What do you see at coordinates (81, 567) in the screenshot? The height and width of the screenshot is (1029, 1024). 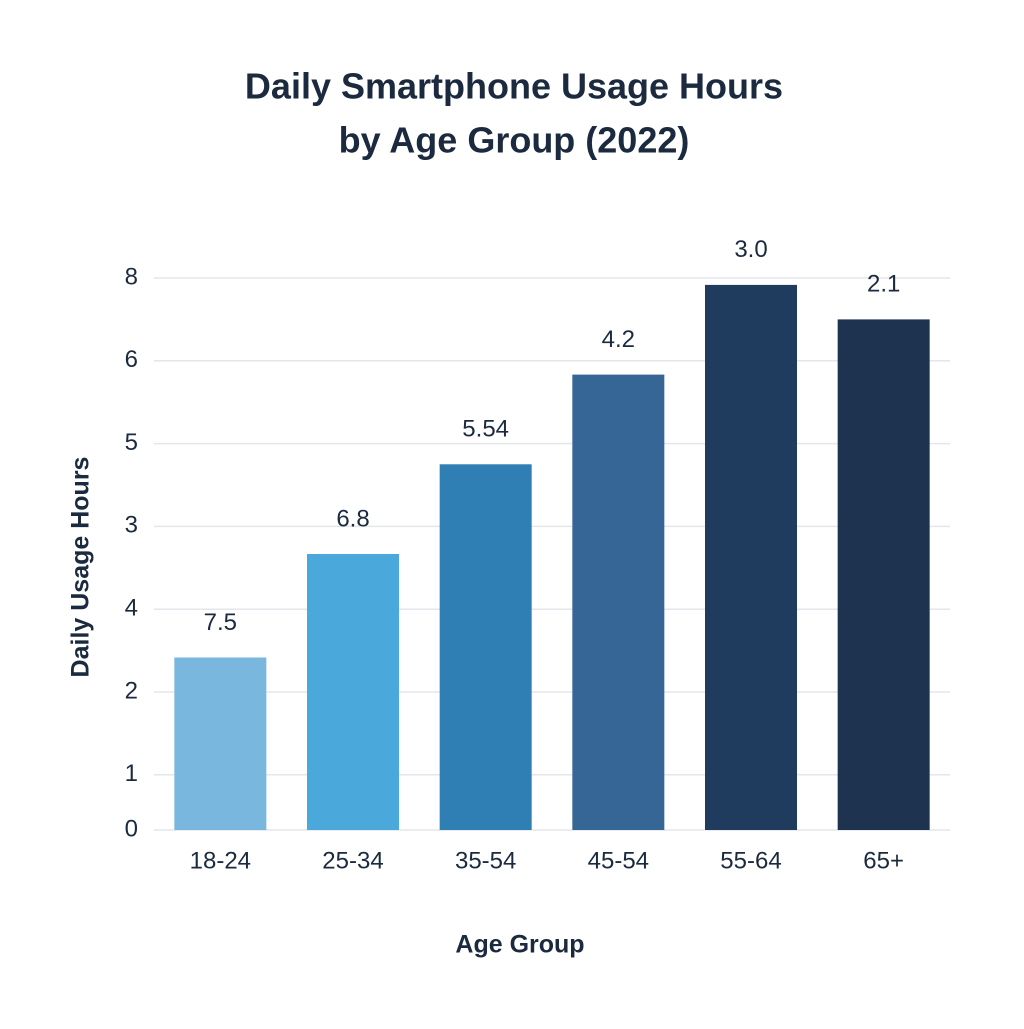 I see `y-axis-label: Daily Usage Hours` at bounding box center [81, 567].